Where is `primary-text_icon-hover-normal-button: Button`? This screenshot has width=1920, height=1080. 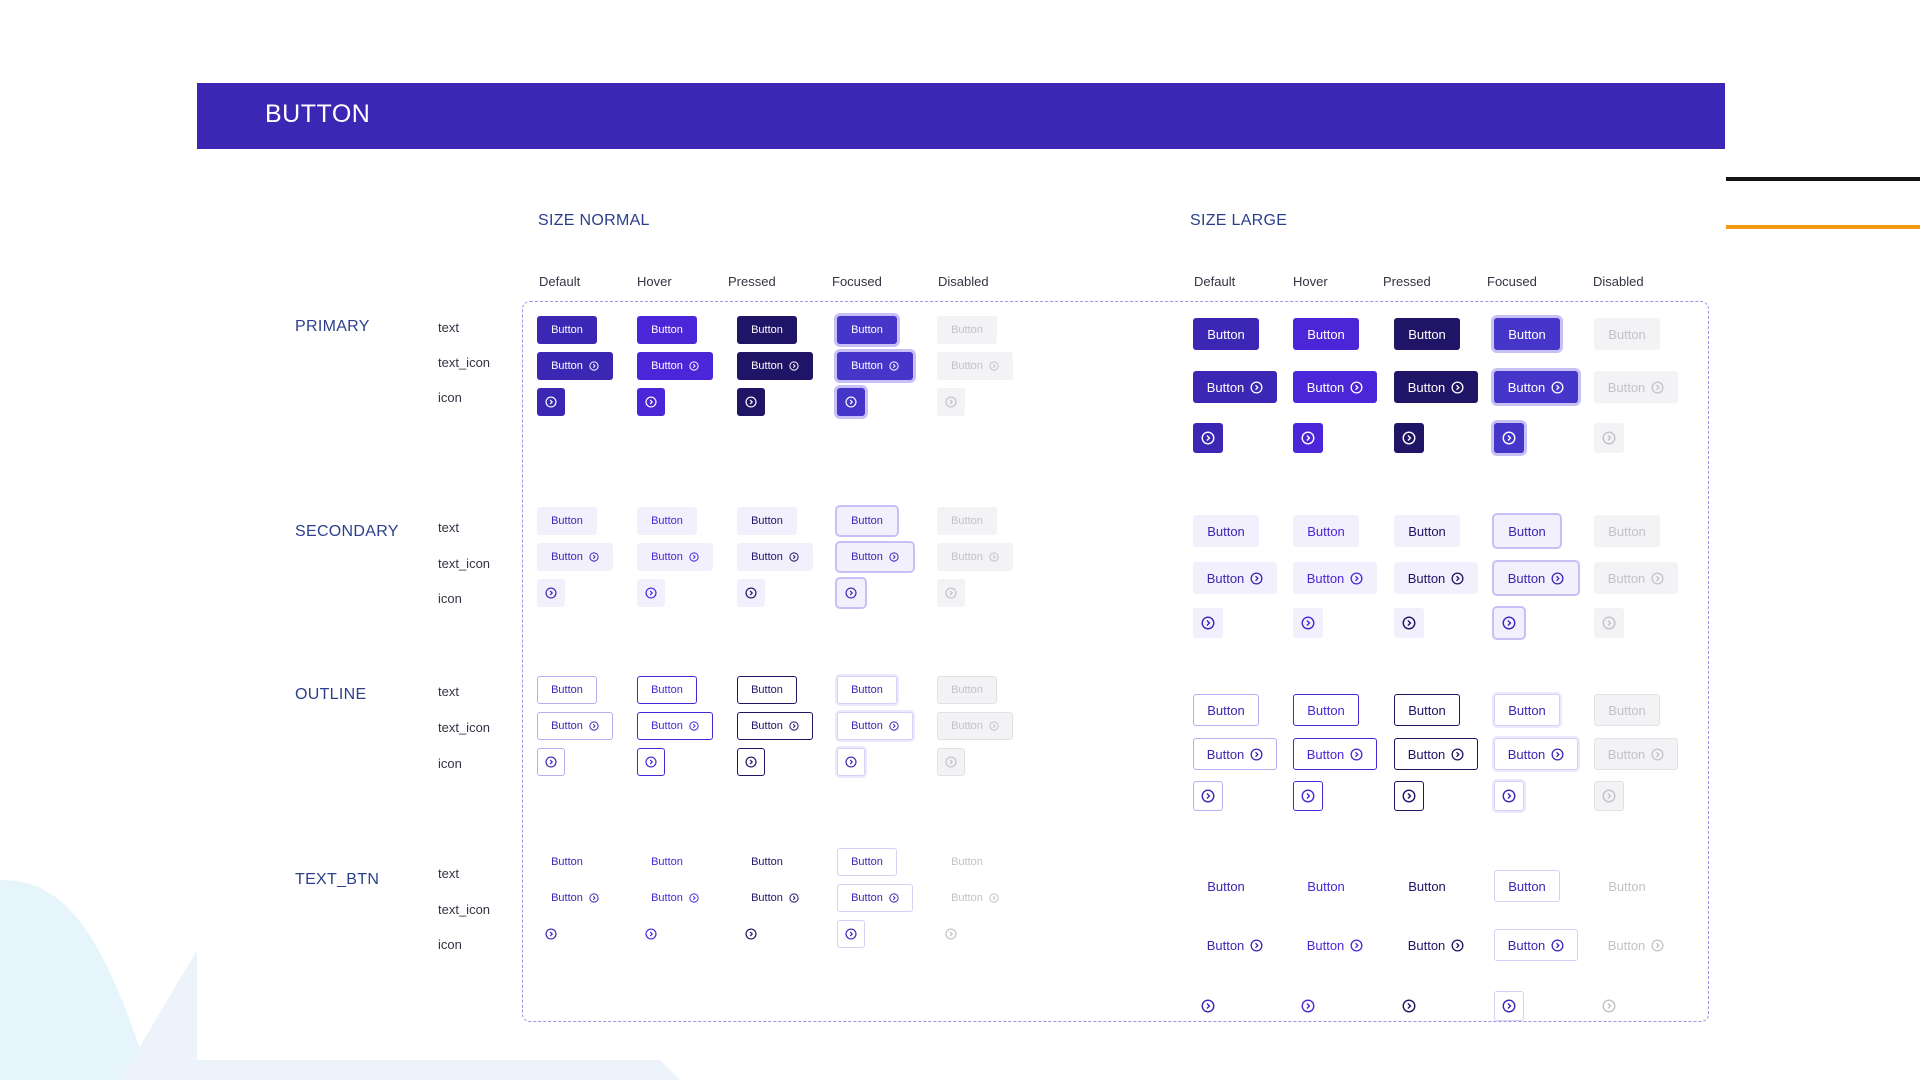
primary-text_icon-hover-normal-button: Button is located at coordinates (675, 366).